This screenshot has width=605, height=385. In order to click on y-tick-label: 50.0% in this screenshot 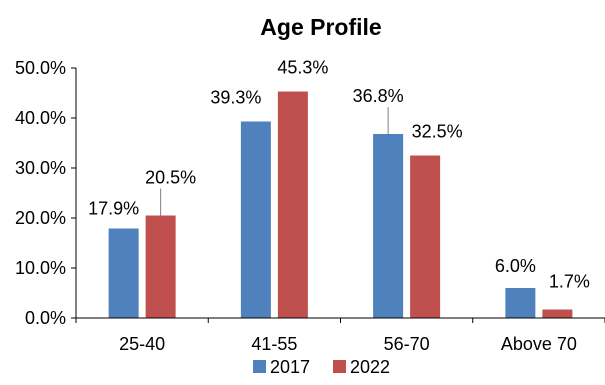, I will do `click(40, 68)`.